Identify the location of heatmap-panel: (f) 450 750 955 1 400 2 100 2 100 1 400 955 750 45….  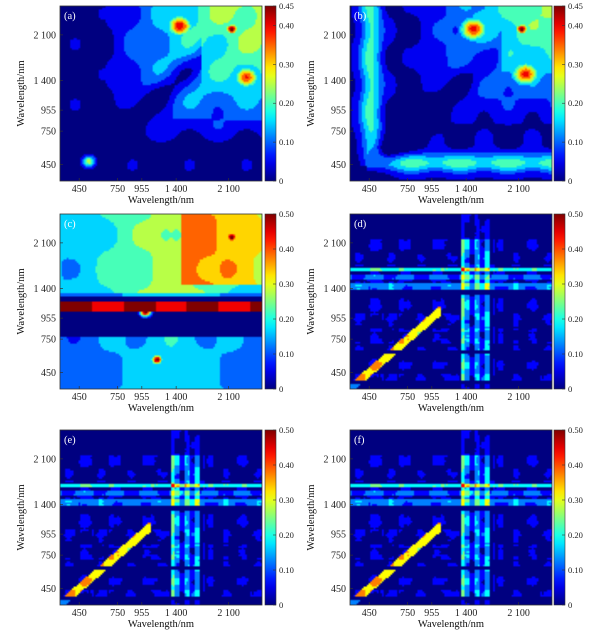
(444, 527).